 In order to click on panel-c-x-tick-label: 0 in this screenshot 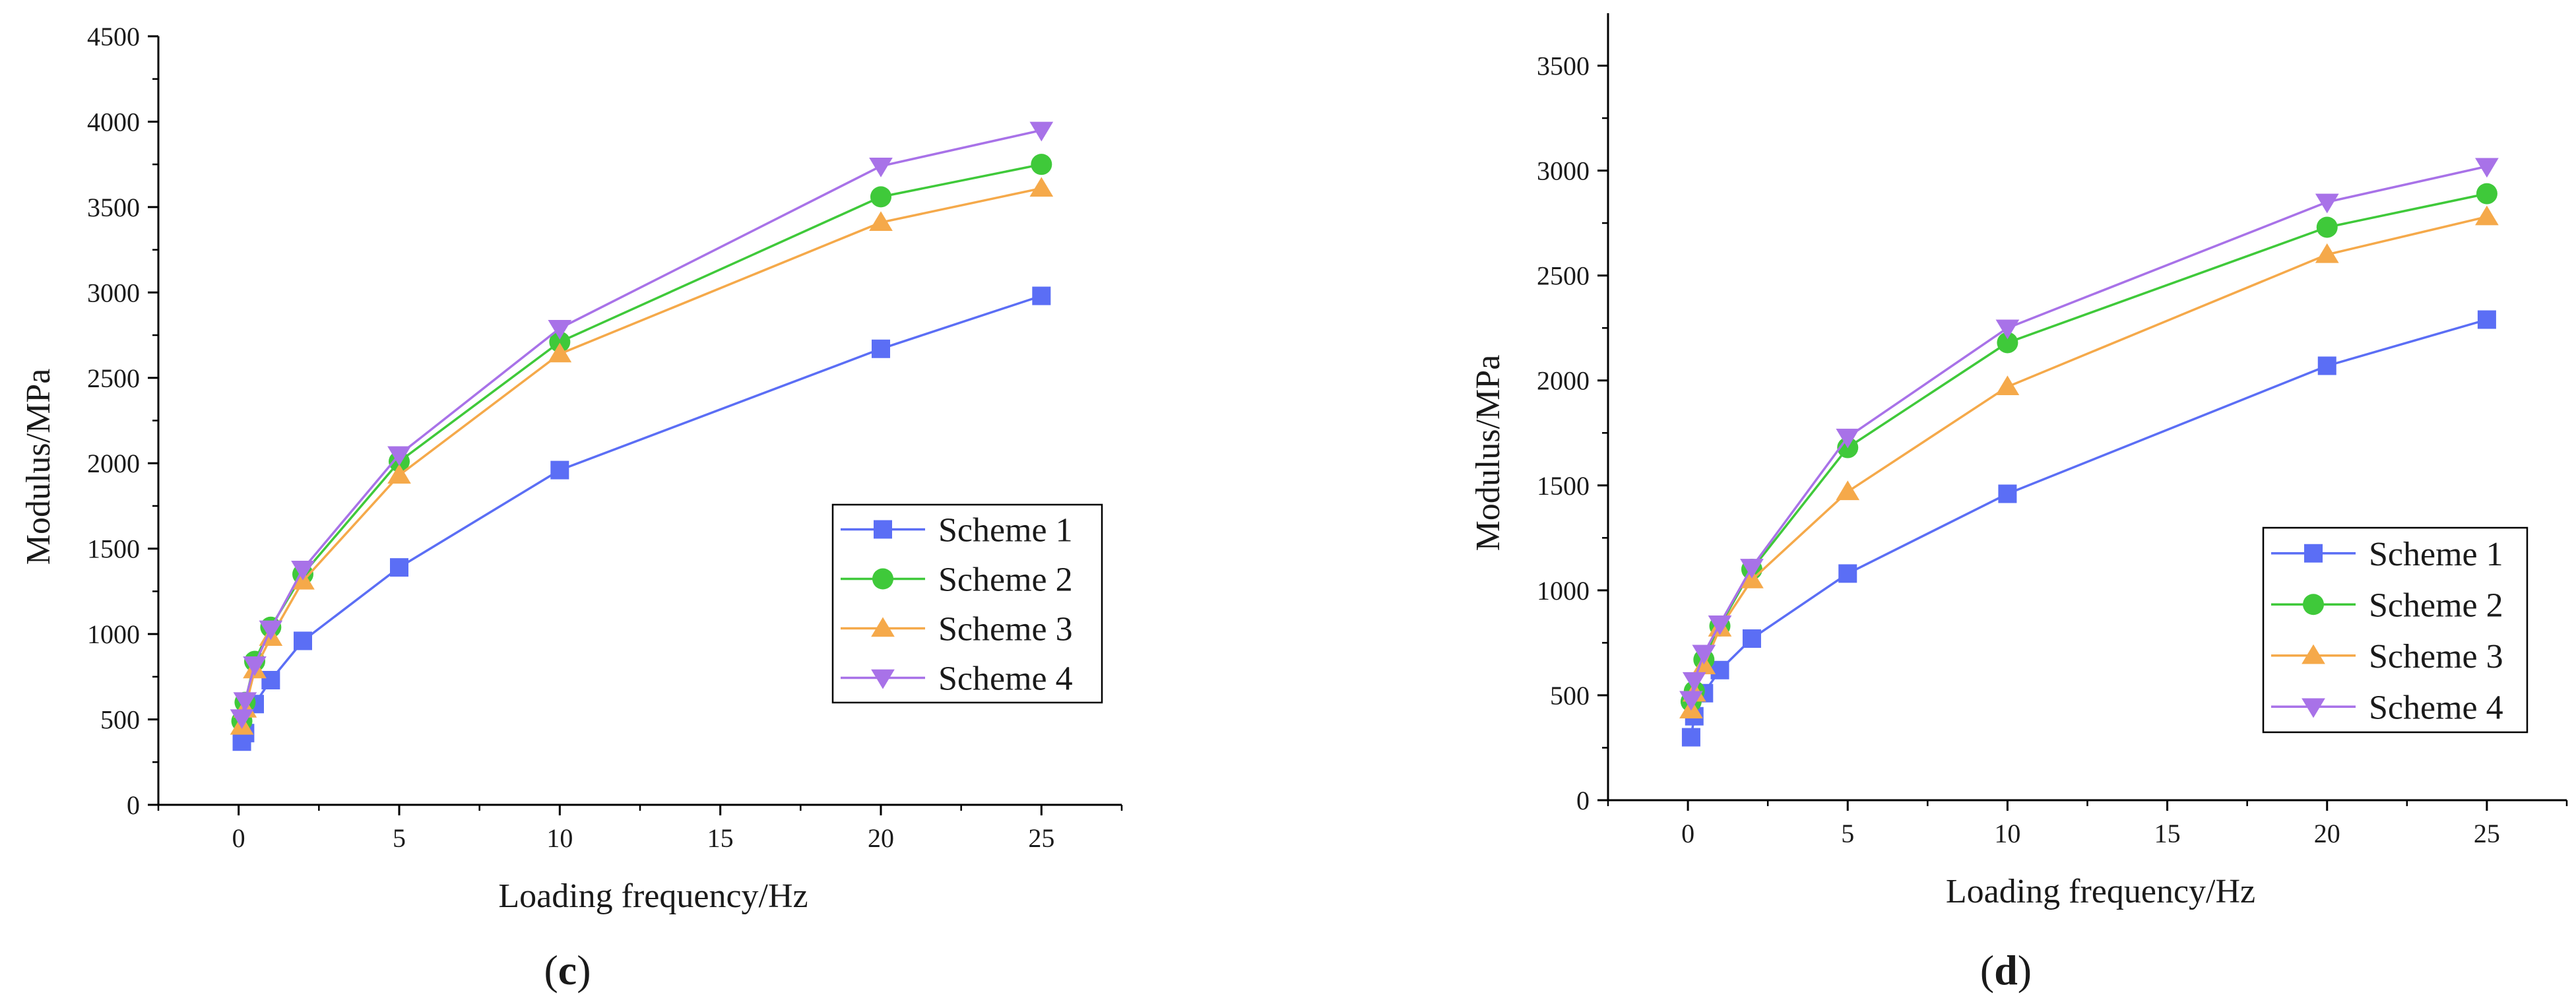, I will do `click(238, 838)`.